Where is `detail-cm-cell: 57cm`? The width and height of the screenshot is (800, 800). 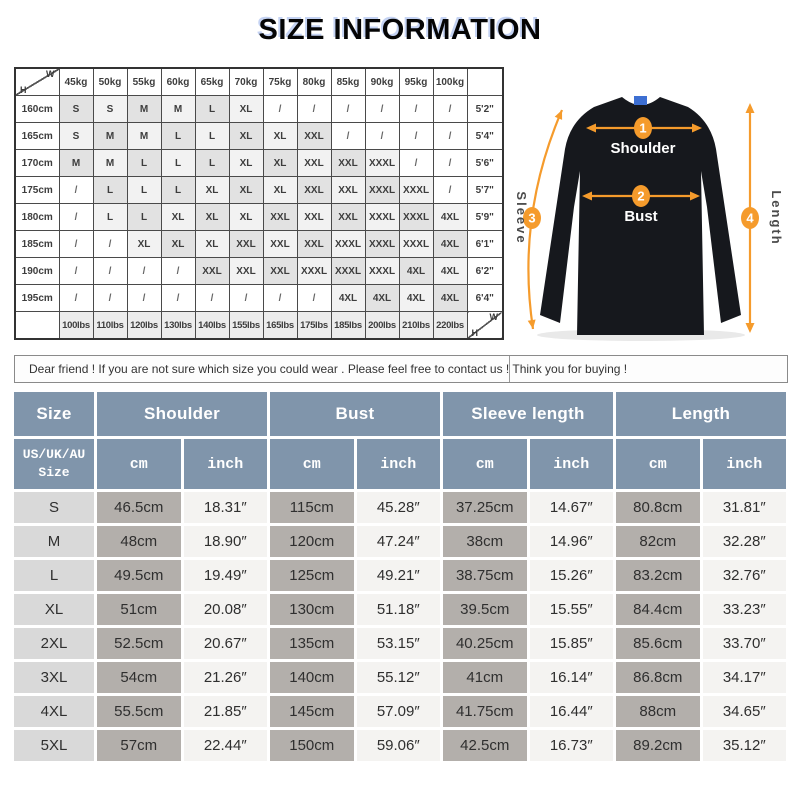 detail-cm-cell: 57cm is located at coordinates (139, 745).